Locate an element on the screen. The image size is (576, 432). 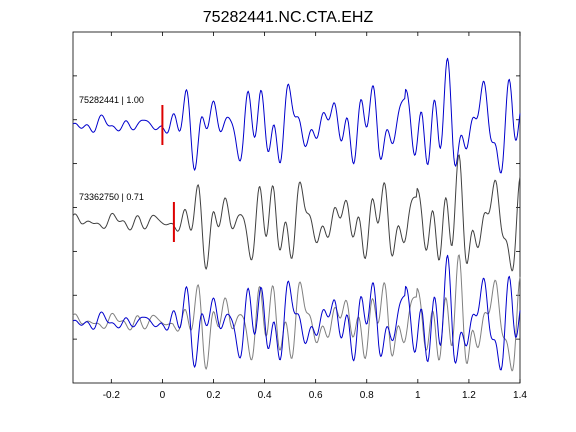
x-tick-label: 0.4 is located at coordinates (265, 395).